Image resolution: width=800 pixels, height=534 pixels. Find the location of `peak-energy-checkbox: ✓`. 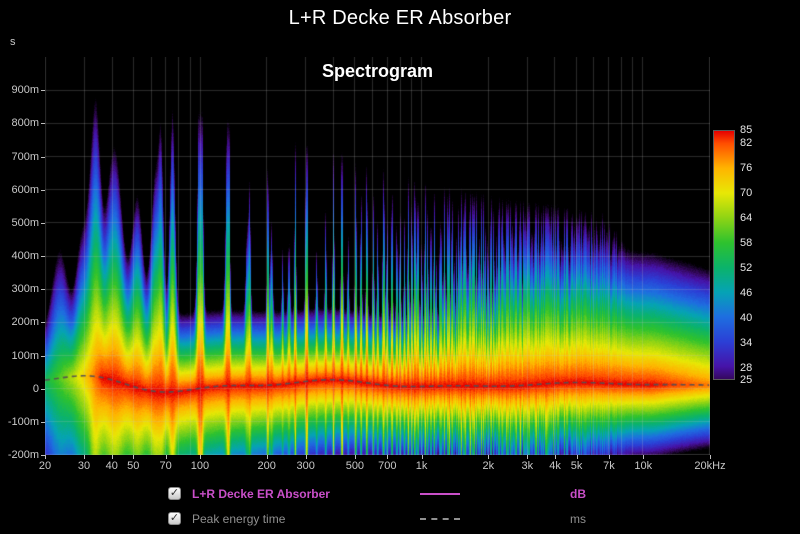

peak-energy-checkbox: ✓ is located at coordinates (174, 518).